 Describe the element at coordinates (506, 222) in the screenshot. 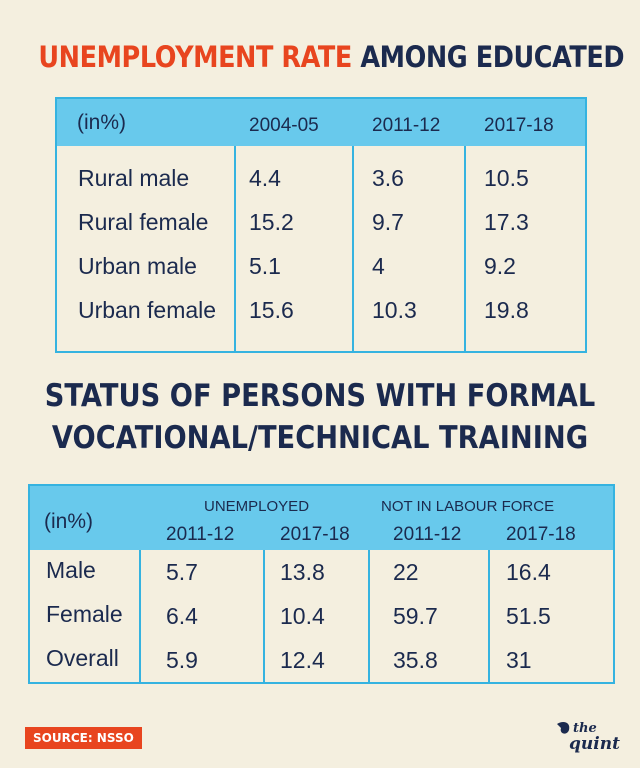

I see `table1-cell-value: 17.3` at that location.